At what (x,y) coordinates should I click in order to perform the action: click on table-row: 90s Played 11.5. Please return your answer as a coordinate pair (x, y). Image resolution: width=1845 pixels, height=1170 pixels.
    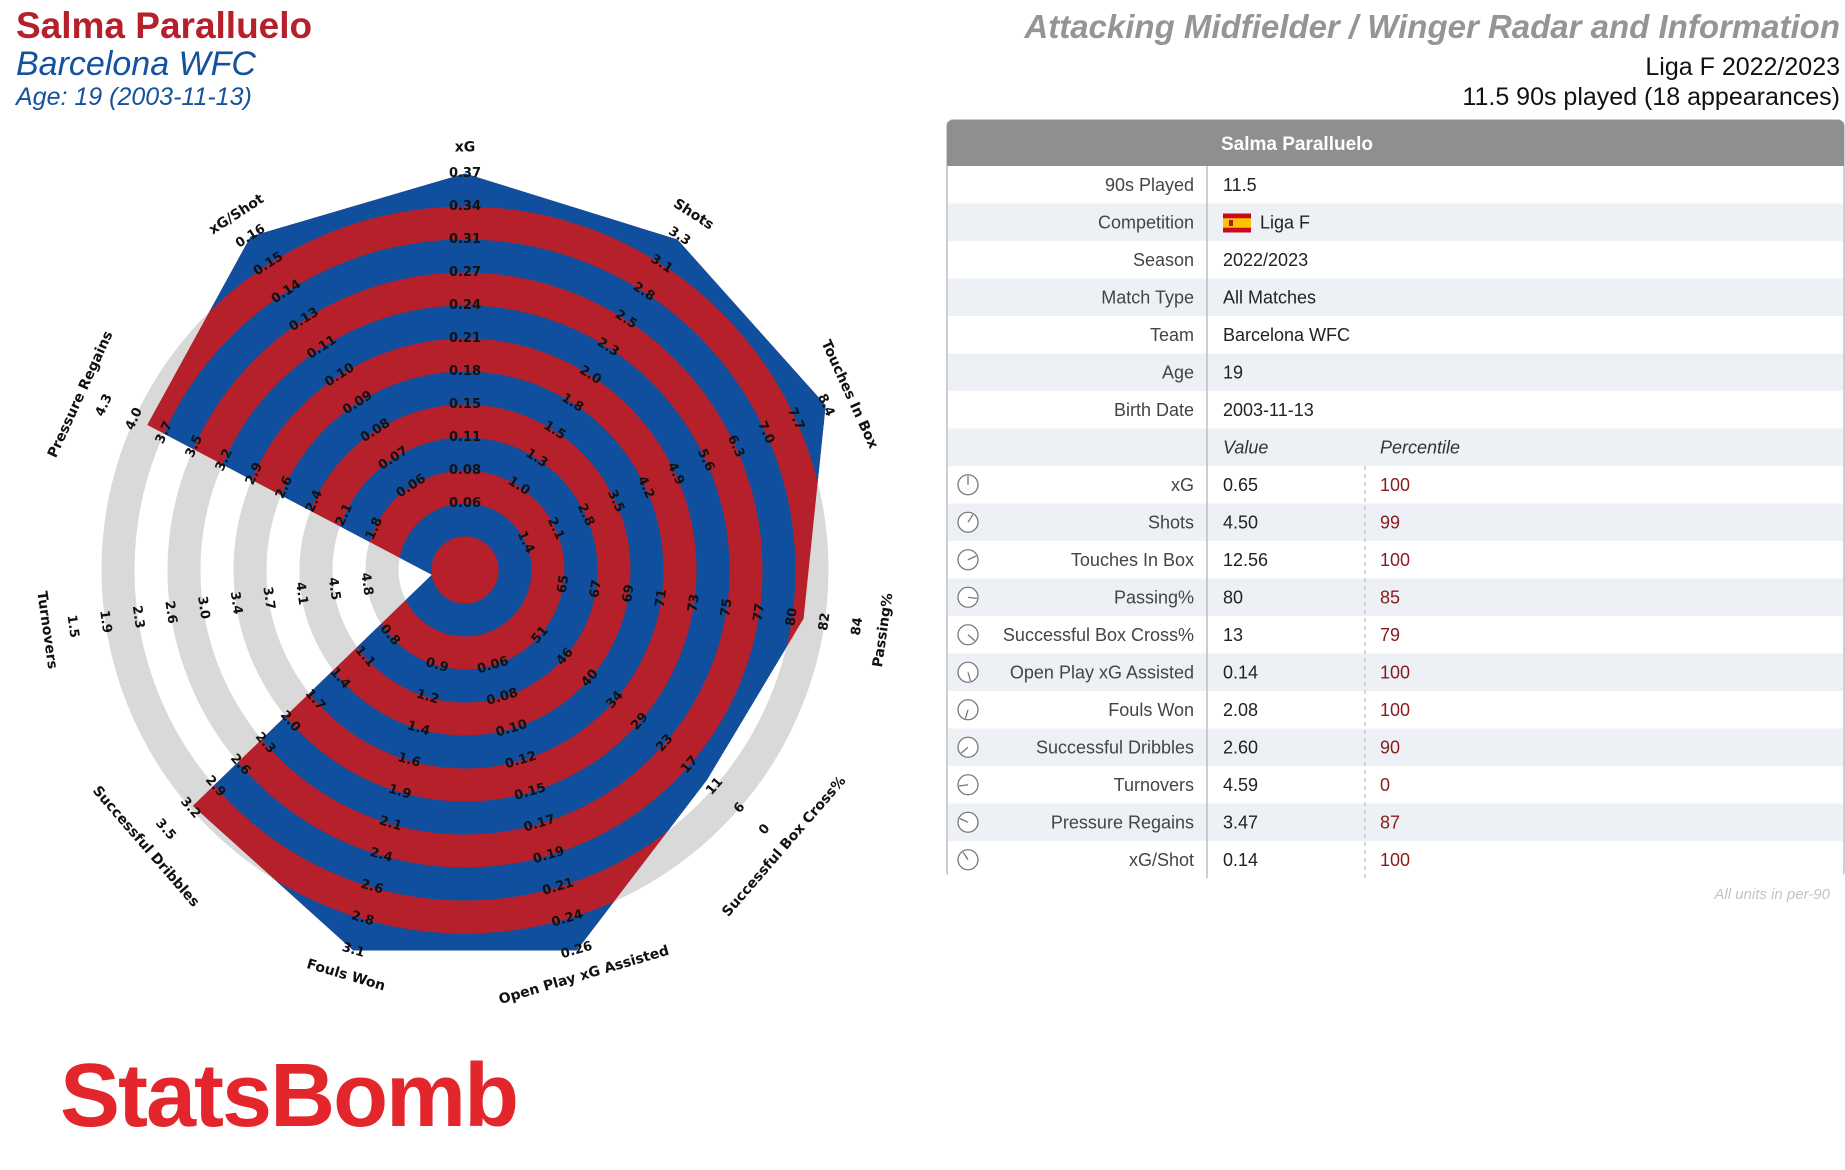
    Looking at the image, I should click on (1395, 185).